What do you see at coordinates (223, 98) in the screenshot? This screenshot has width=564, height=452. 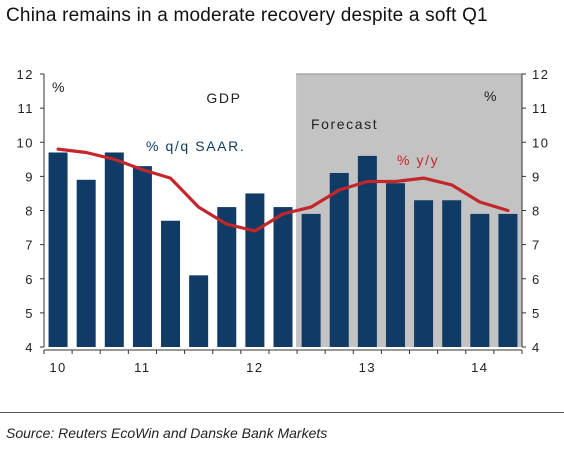 I see `chart-title-gdp: GDP` at bounding box center [223, 98].